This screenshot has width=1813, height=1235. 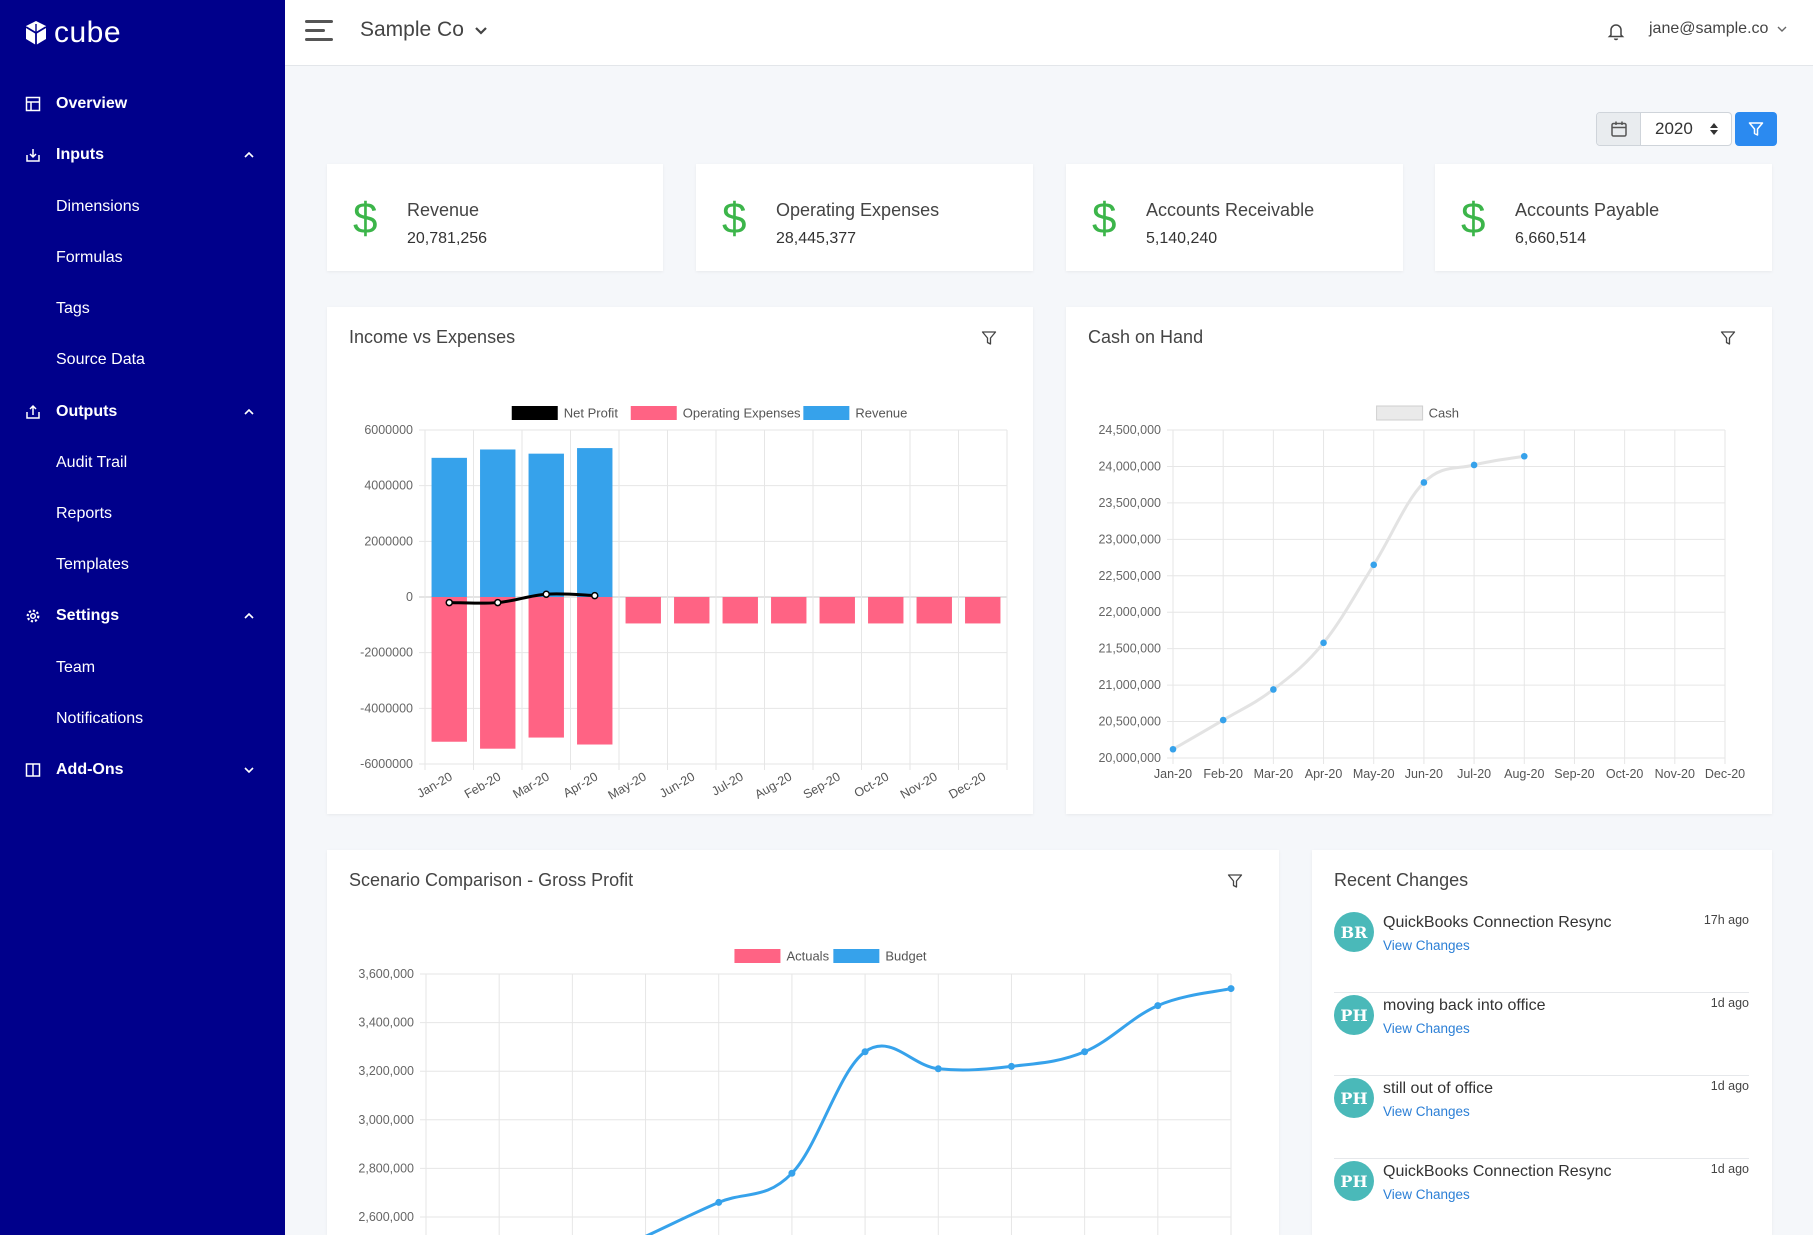 I want to click on y-tick-label: 0, so click(x=409, y=597).